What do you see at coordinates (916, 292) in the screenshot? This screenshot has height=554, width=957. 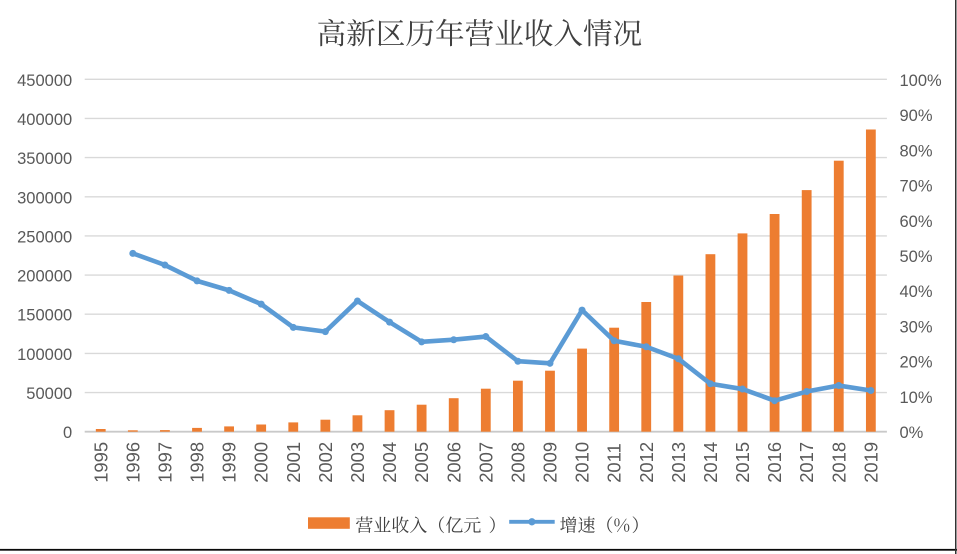 I see `svg-text: 40%` at bounding box center [916, 292].